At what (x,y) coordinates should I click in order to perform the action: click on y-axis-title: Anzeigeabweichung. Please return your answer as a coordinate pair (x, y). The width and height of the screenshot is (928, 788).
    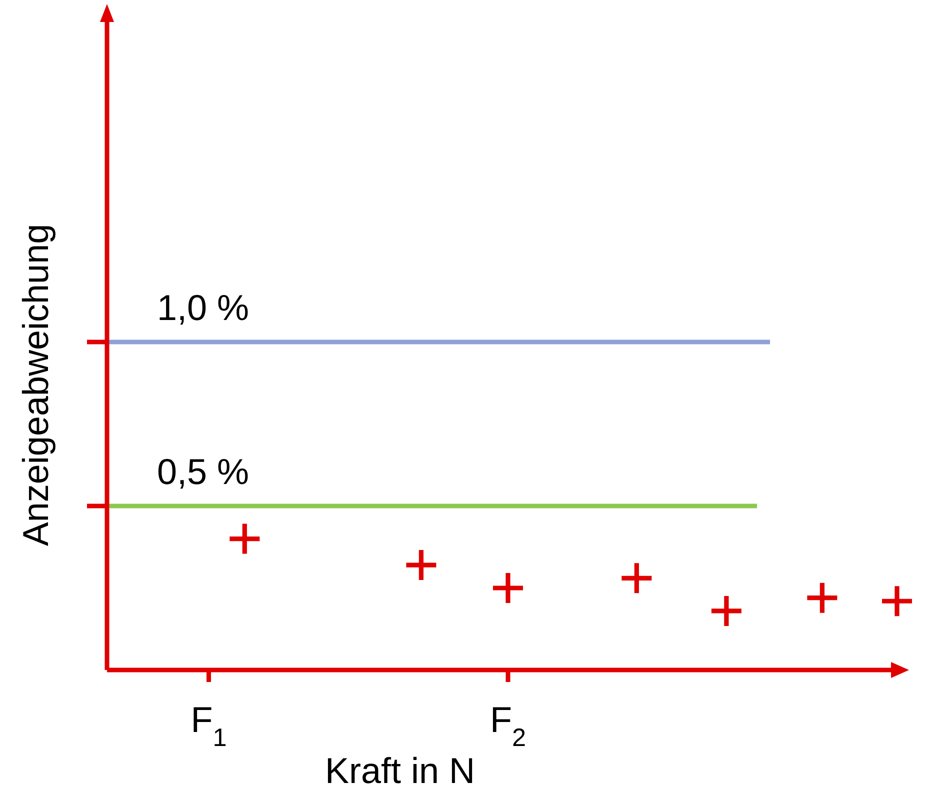
    Looking at the image, I should click on (35, 385).